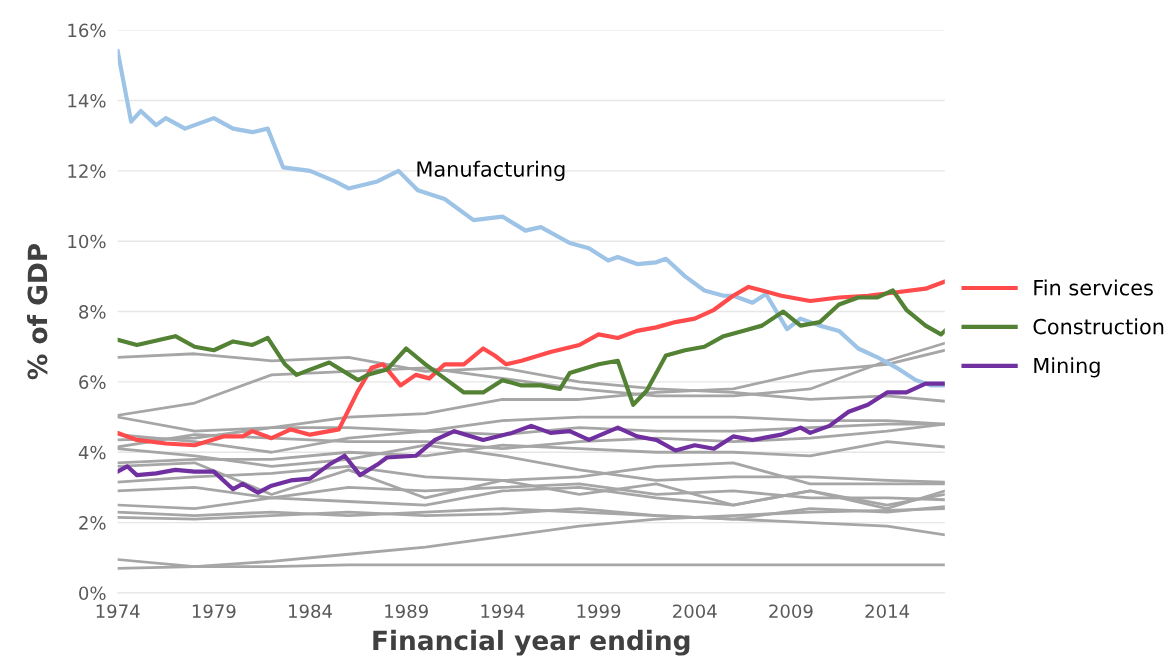  I want to click on x-axis-title: Financial year ending, so click(531, 642).